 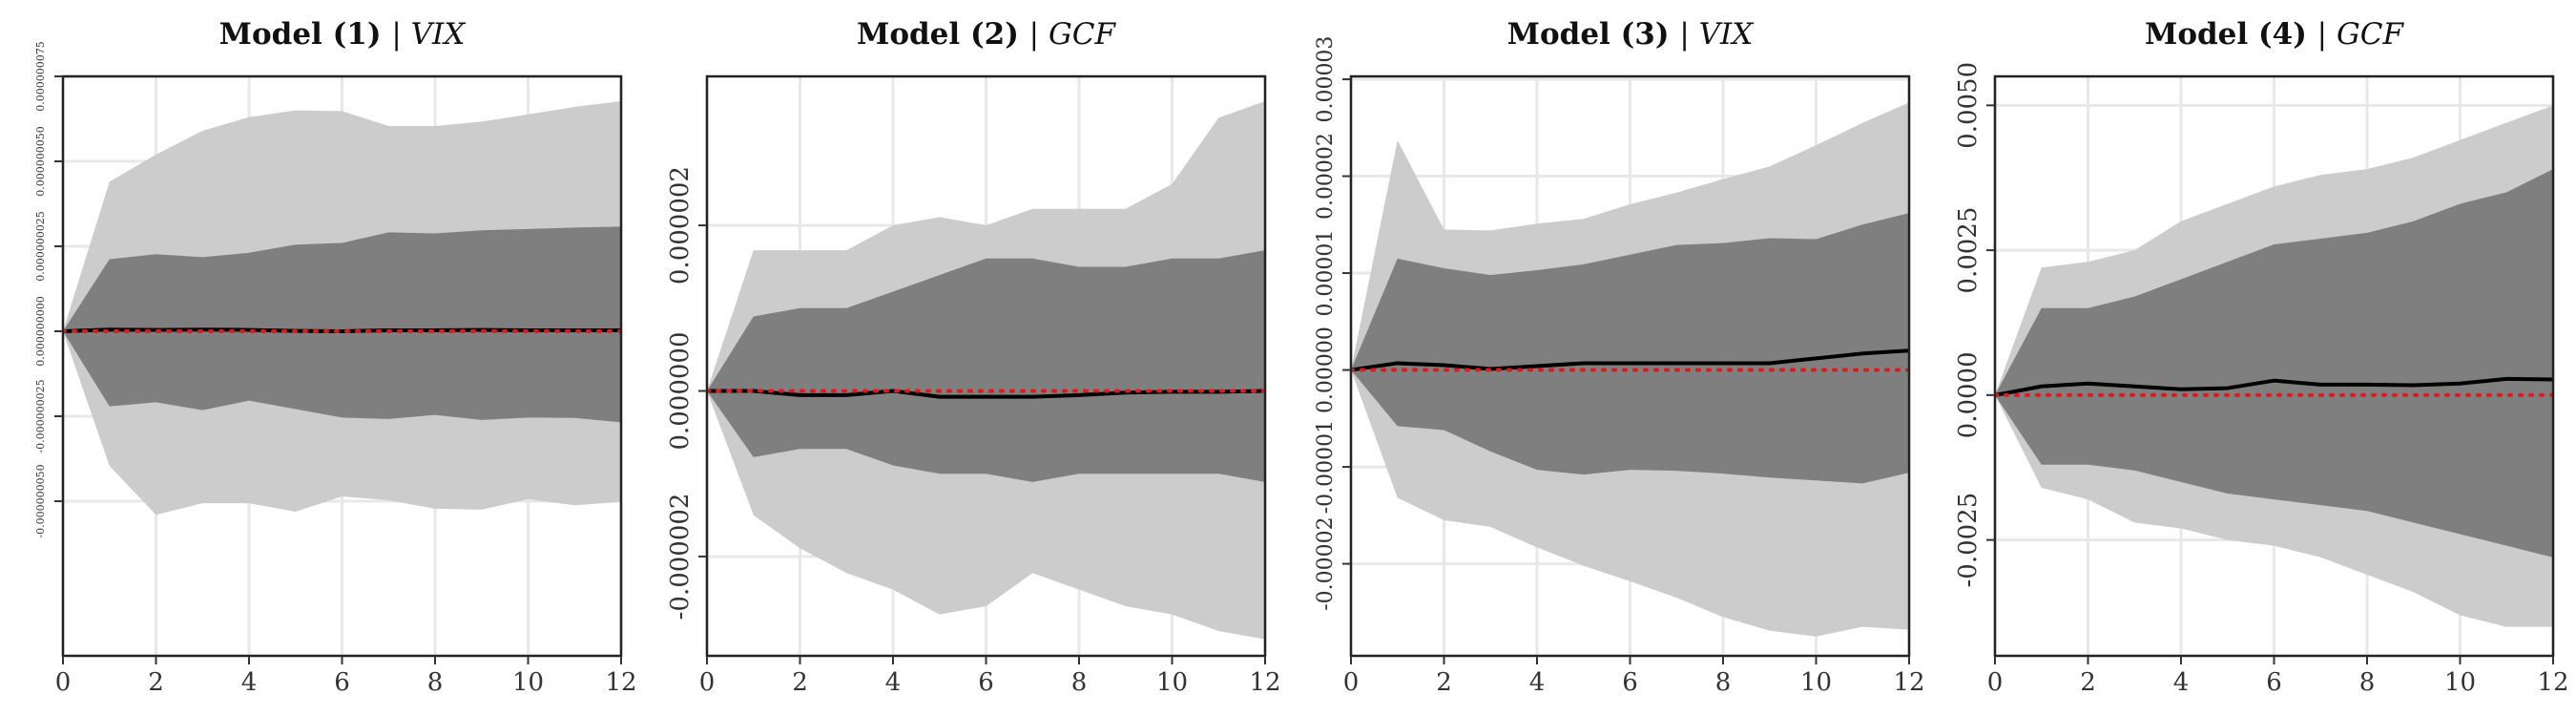 What do you see at coordinates (943, 34) in the screenshot?
I see `panel-title-model: Model (2)` at bounding box center [943, 34].